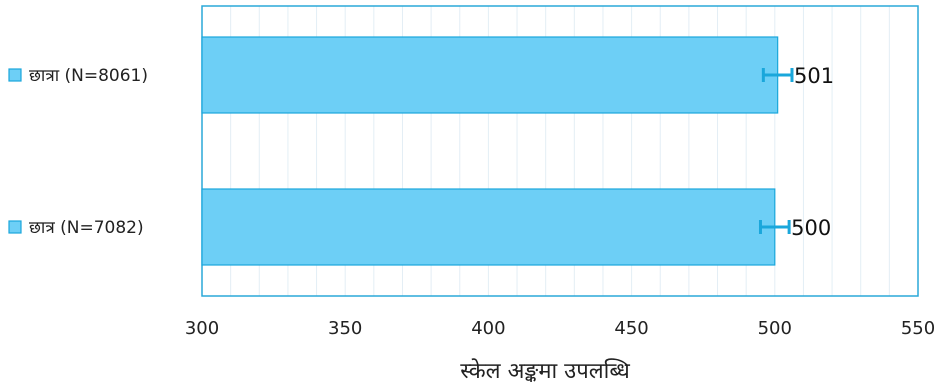 Image resolution: width=939 pixels, height=390 pixels. What do you see at coordinates (918, 328) in the screenshot?
I see `x-tick-label: 550` at bounding box center [918, 328].